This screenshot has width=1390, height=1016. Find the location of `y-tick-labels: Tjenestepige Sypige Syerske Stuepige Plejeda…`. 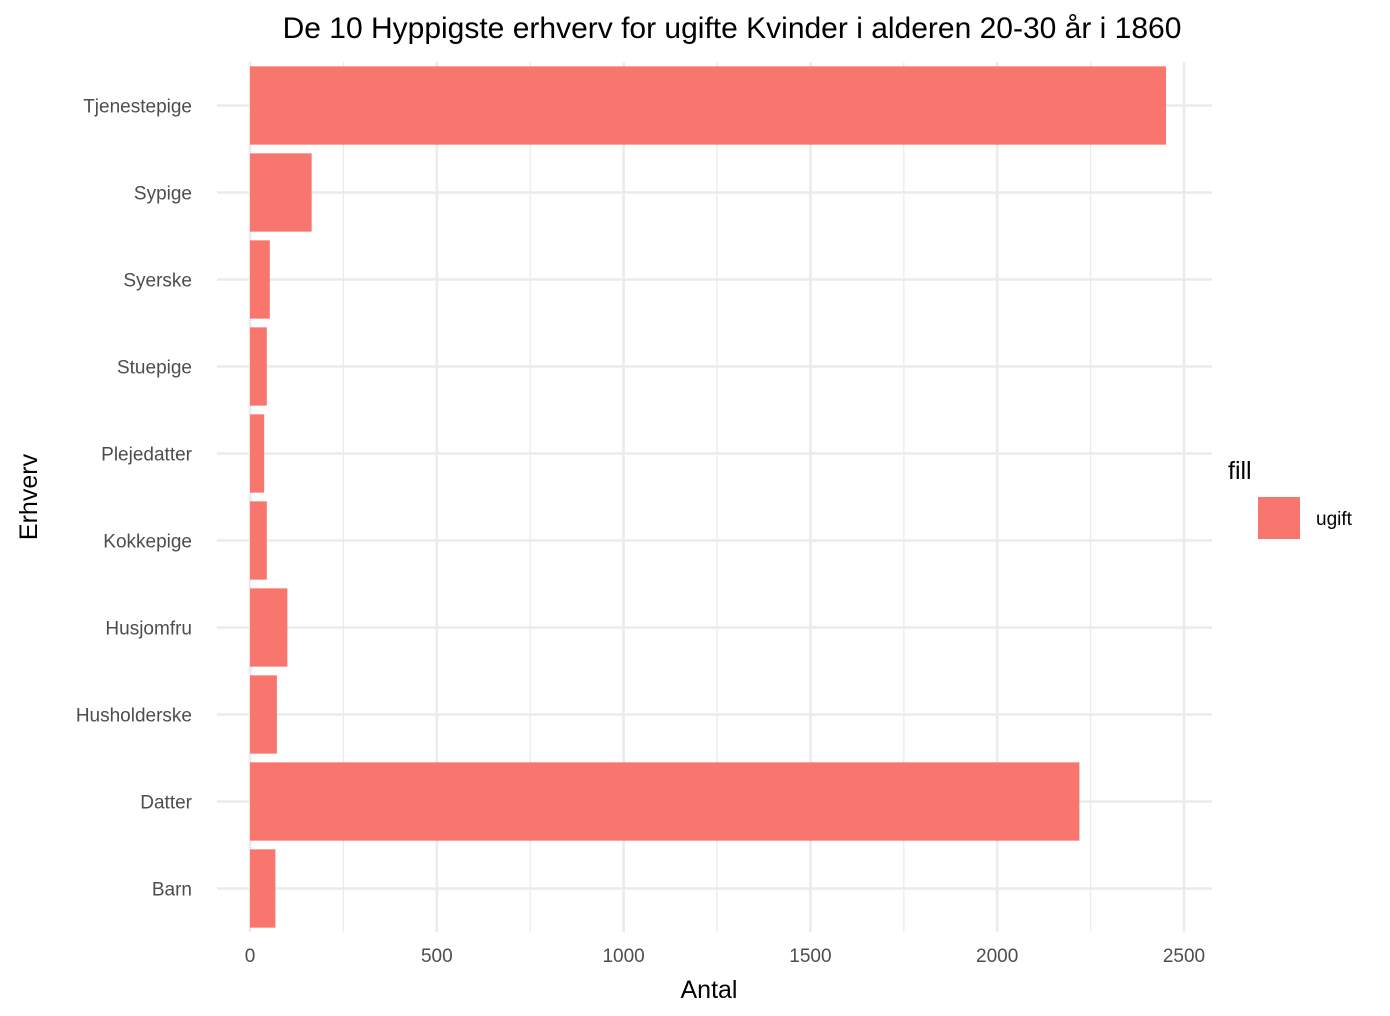

y-tick-labels: Tjenestepige Sypige Syerske Stuepige Plejeda… is located at coordinates (134, 499).